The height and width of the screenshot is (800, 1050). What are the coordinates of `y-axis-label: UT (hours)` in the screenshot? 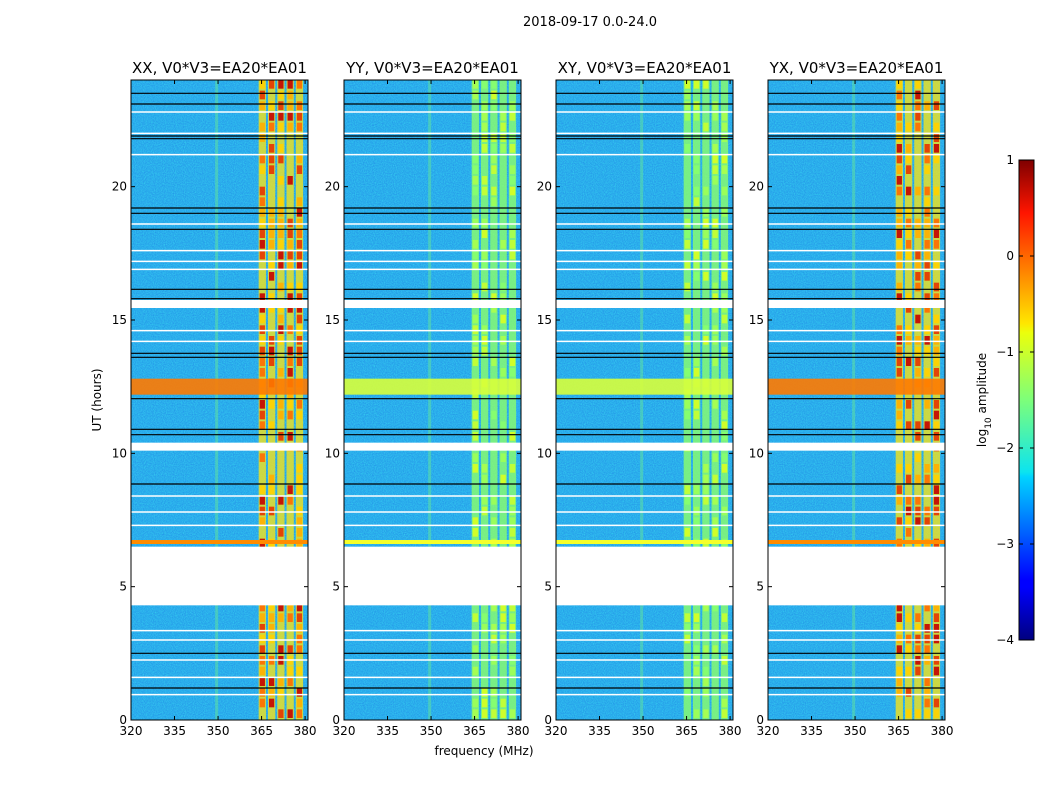 It's located at (97, 399).